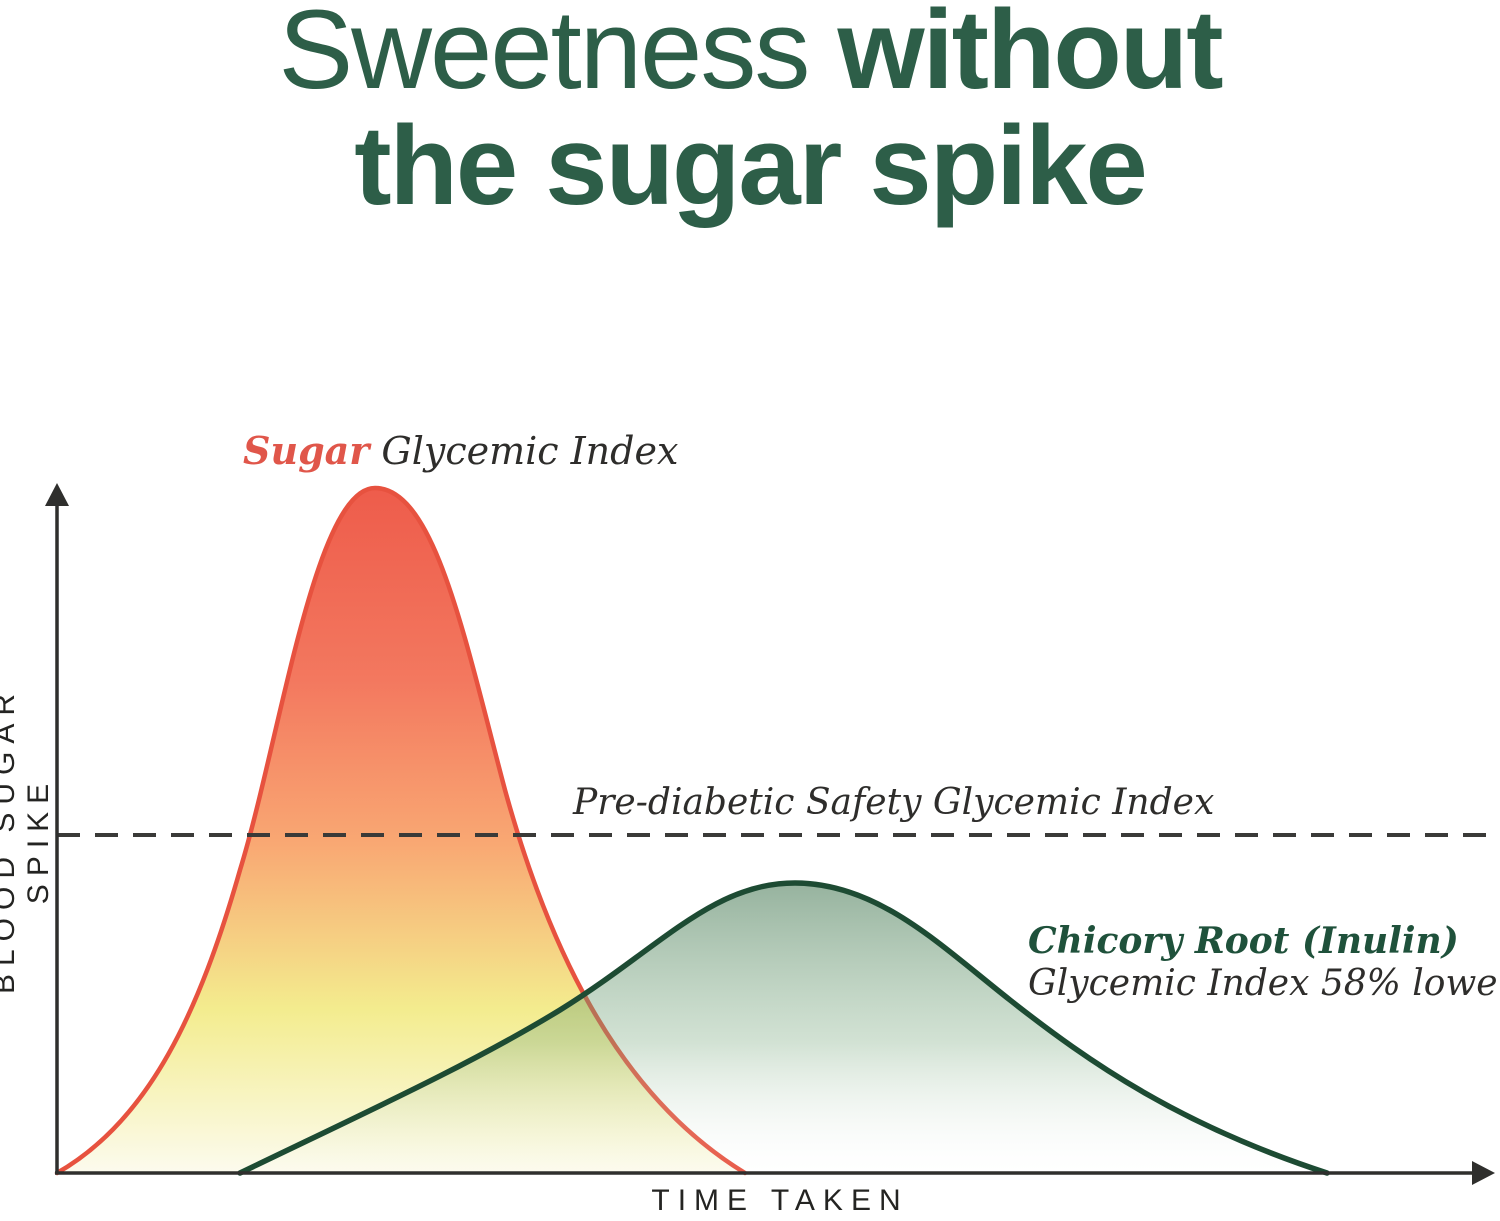 The width and height of the screenshot is (1500, 1221). I want to click on title-line2: the sugar spike, so click(751, 166).